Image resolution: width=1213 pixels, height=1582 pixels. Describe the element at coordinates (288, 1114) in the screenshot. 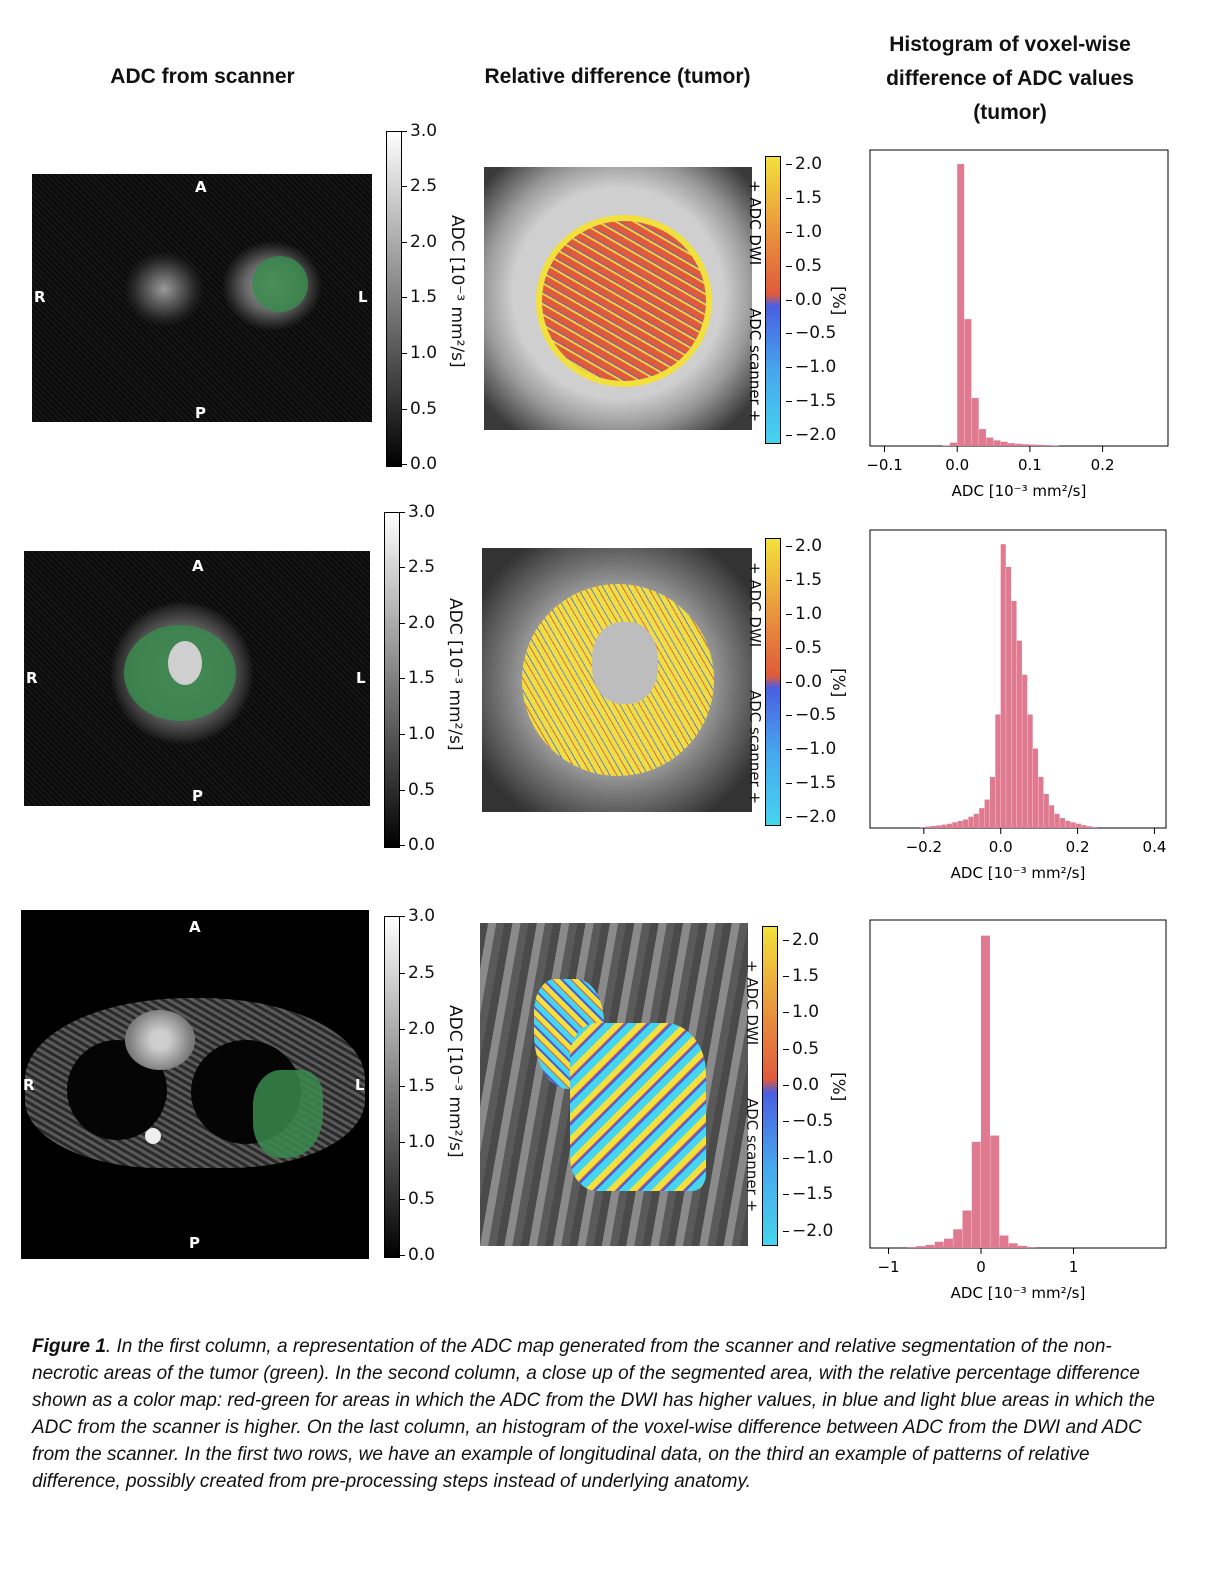

I see `tumor-segmentation` at that location.